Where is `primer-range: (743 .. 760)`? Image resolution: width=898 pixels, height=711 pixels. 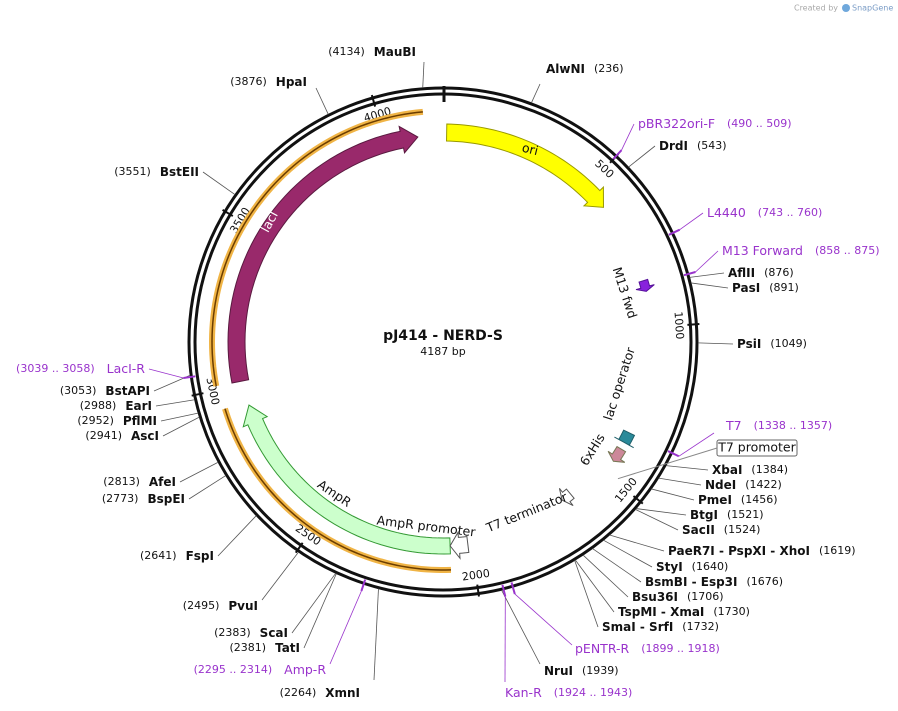
primer-range: (743 .. 760) is located at coordinates (790, 212).